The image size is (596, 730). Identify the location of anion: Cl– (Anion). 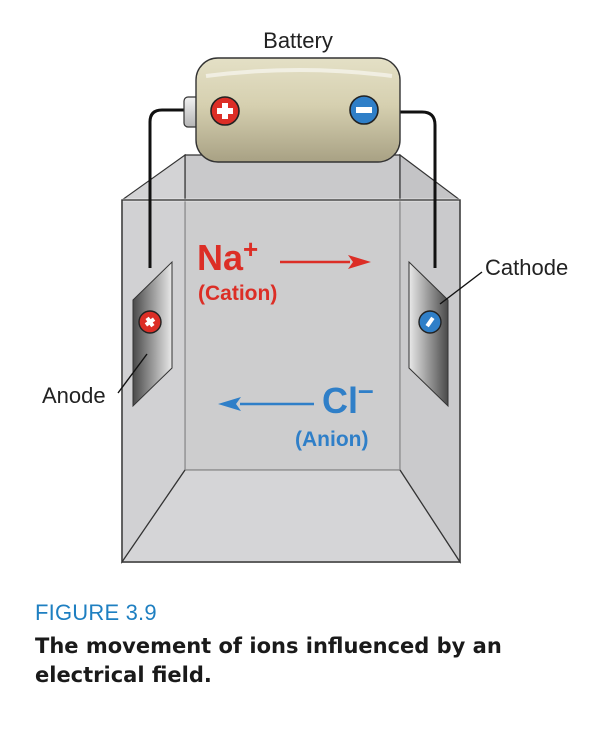
(296, 412).